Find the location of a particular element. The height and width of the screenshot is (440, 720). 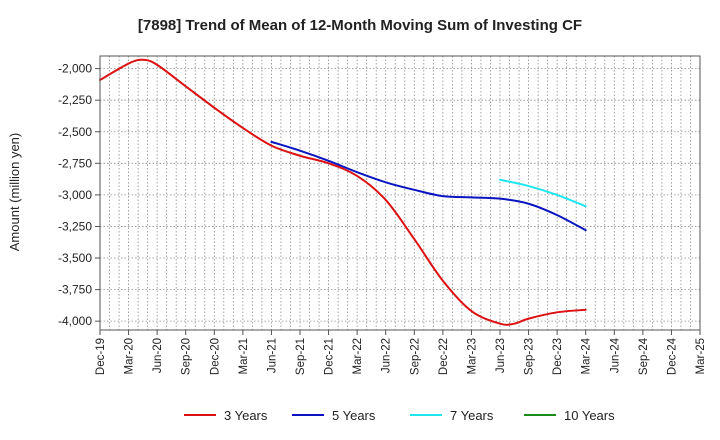

legend-label: 10 Years is located at coordinates (589, 415).